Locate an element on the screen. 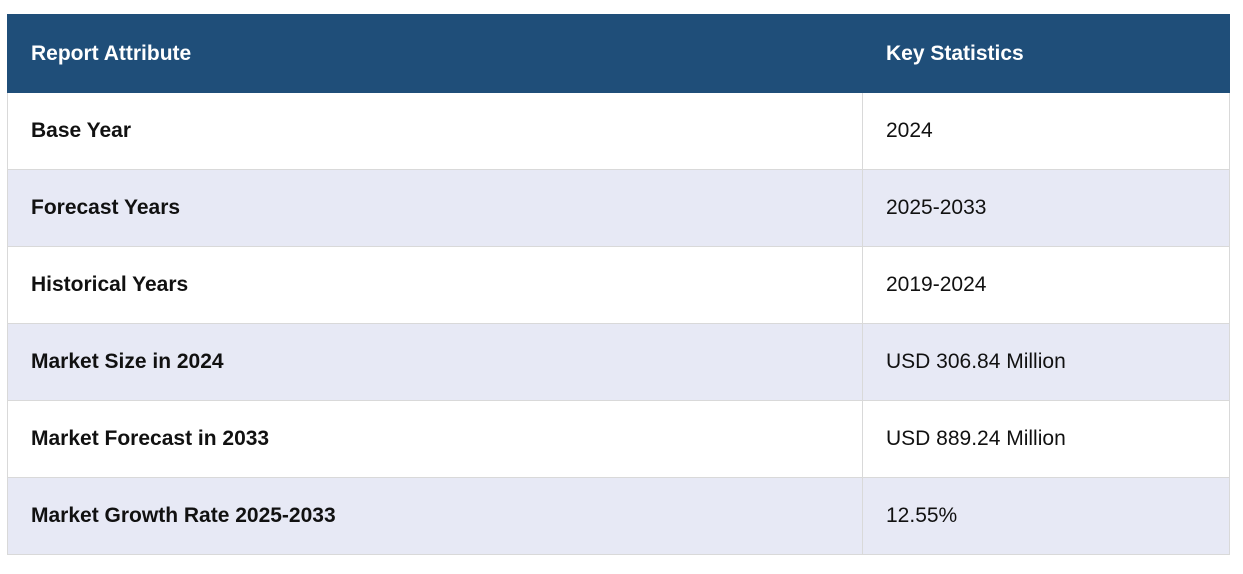  table-row: Market Growth Rate 2025-2033 12.55% is located at coordinates (618, 516).